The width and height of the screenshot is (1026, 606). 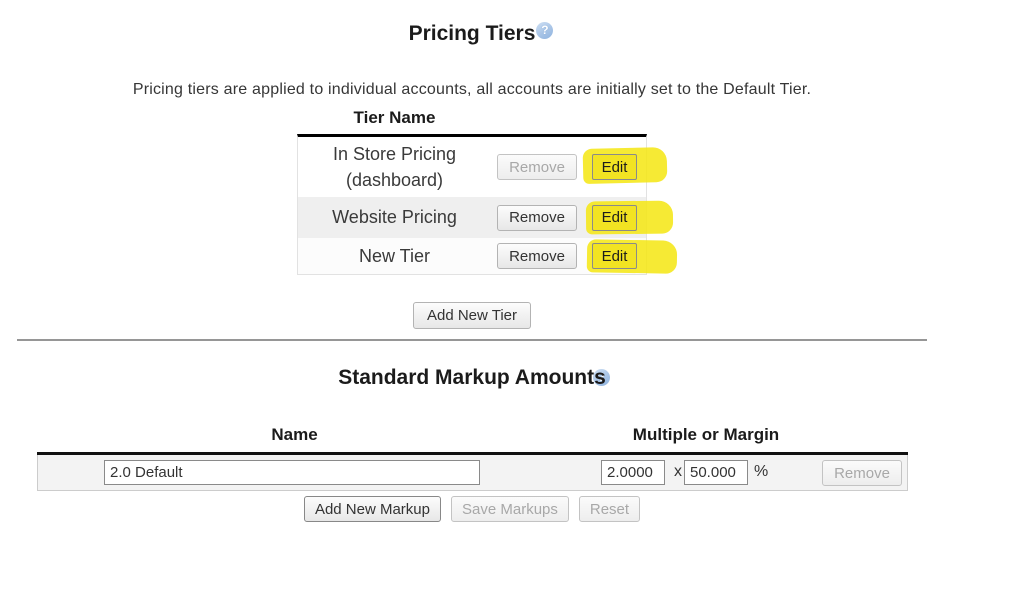 What do you see at coordinates (488, 256) in the screenshot?
I see `tier-row-new-tier: New Tier Remove Edit` at bounding box center [488, 256].